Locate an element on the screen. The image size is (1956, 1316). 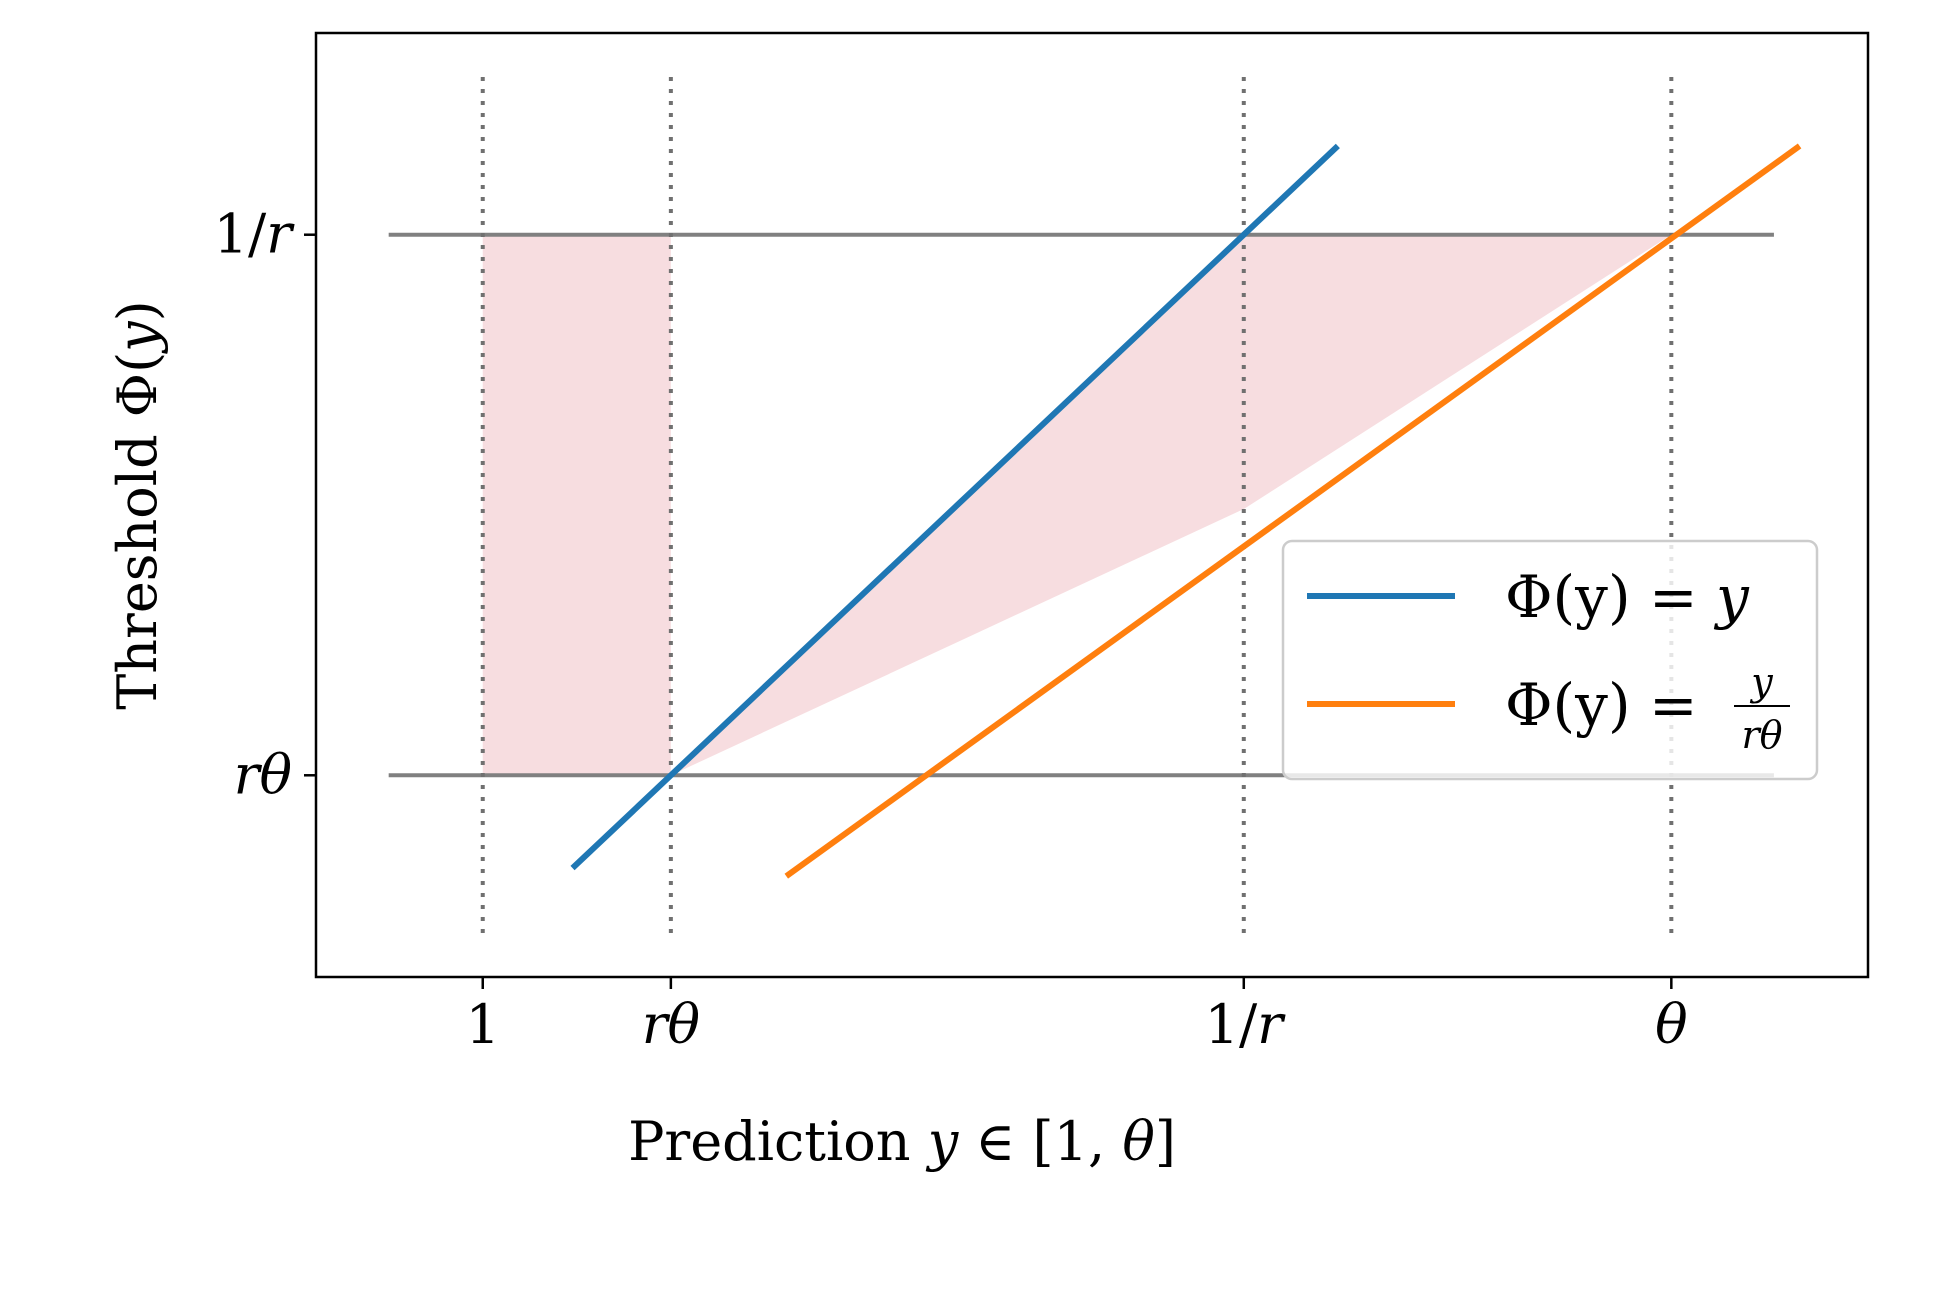
x-axis-label: Prediction y ∈ [1, θ] is located at coordinates (902, 1141).